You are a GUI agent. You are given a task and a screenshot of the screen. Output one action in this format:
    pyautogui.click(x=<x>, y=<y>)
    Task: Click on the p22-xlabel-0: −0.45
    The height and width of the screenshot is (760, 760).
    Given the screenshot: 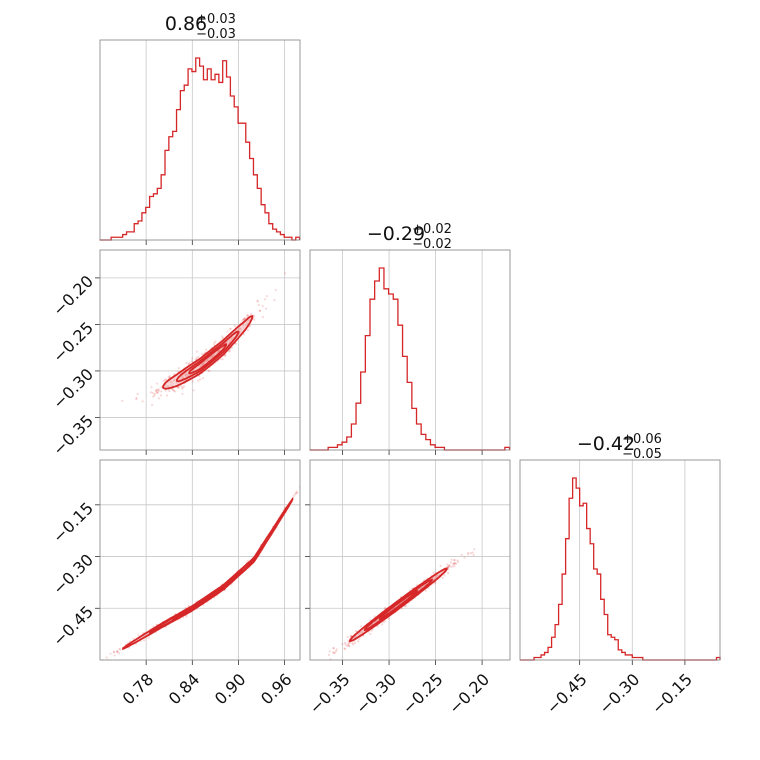 What is the action you would take?
    pyautogui.click(x=567, y=694)
    